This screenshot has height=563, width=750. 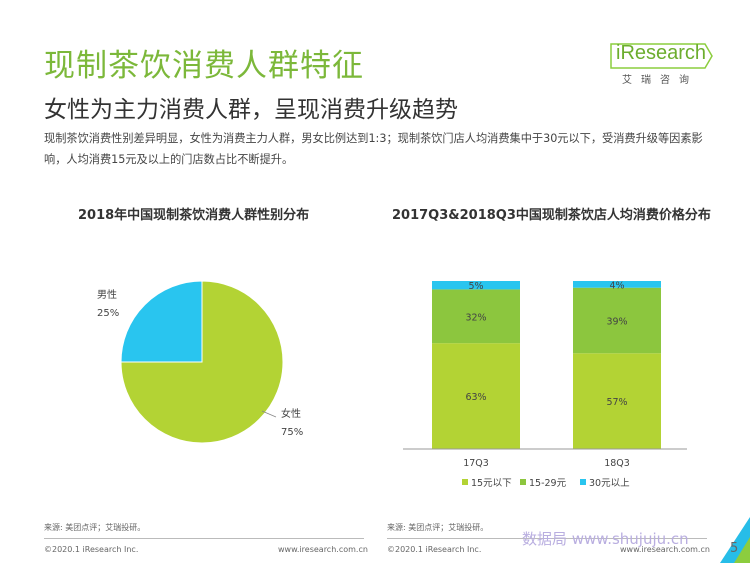 I want to click on bar-label-17Q3-0: 63%, so click(x=475, y=397).